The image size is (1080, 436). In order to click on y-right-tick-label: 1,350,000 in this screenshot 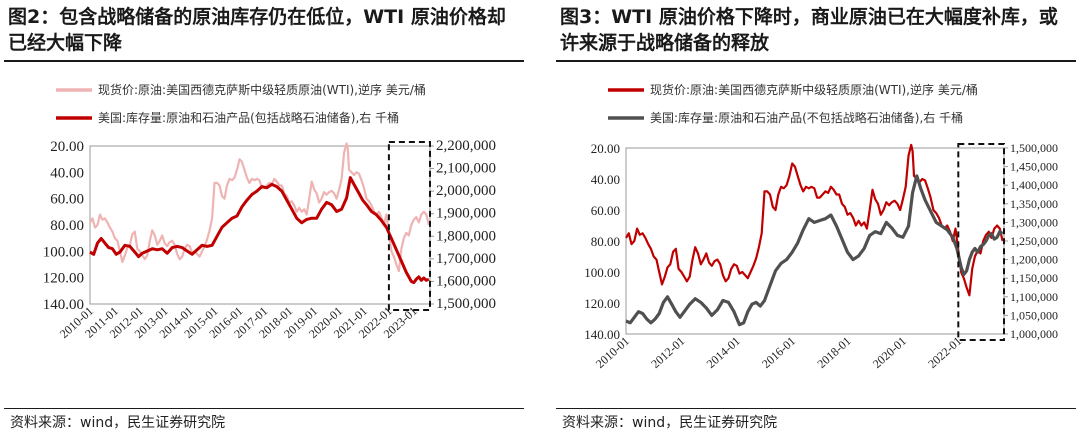, I will do `click(1034, 204)`.